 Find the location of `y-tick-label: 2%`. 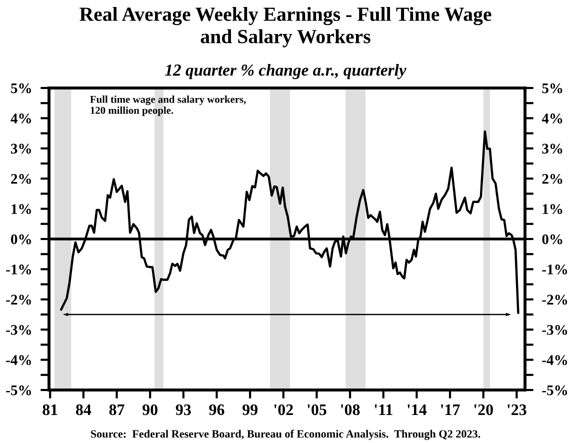

y-tick-label: 2% is located at coordinates (21, 179).